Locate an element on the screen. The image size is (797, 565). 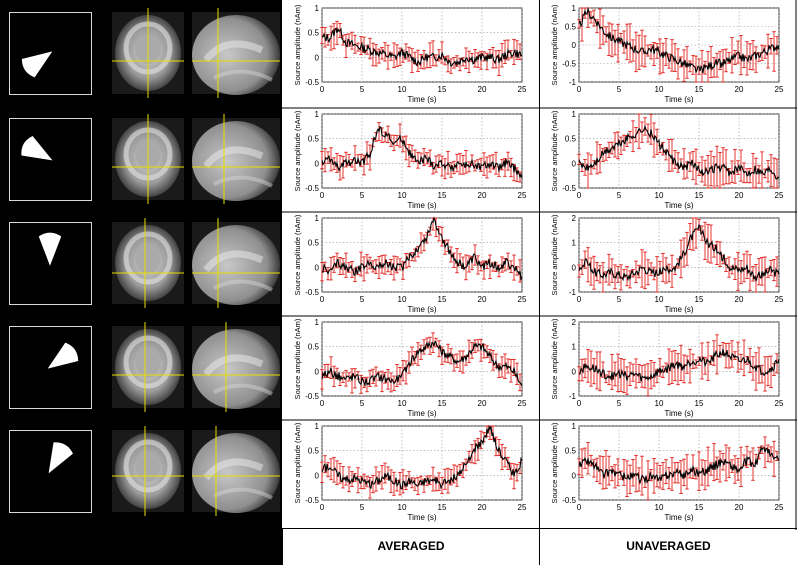
y-tick-label: 2 is located at coordinates (574, 322).